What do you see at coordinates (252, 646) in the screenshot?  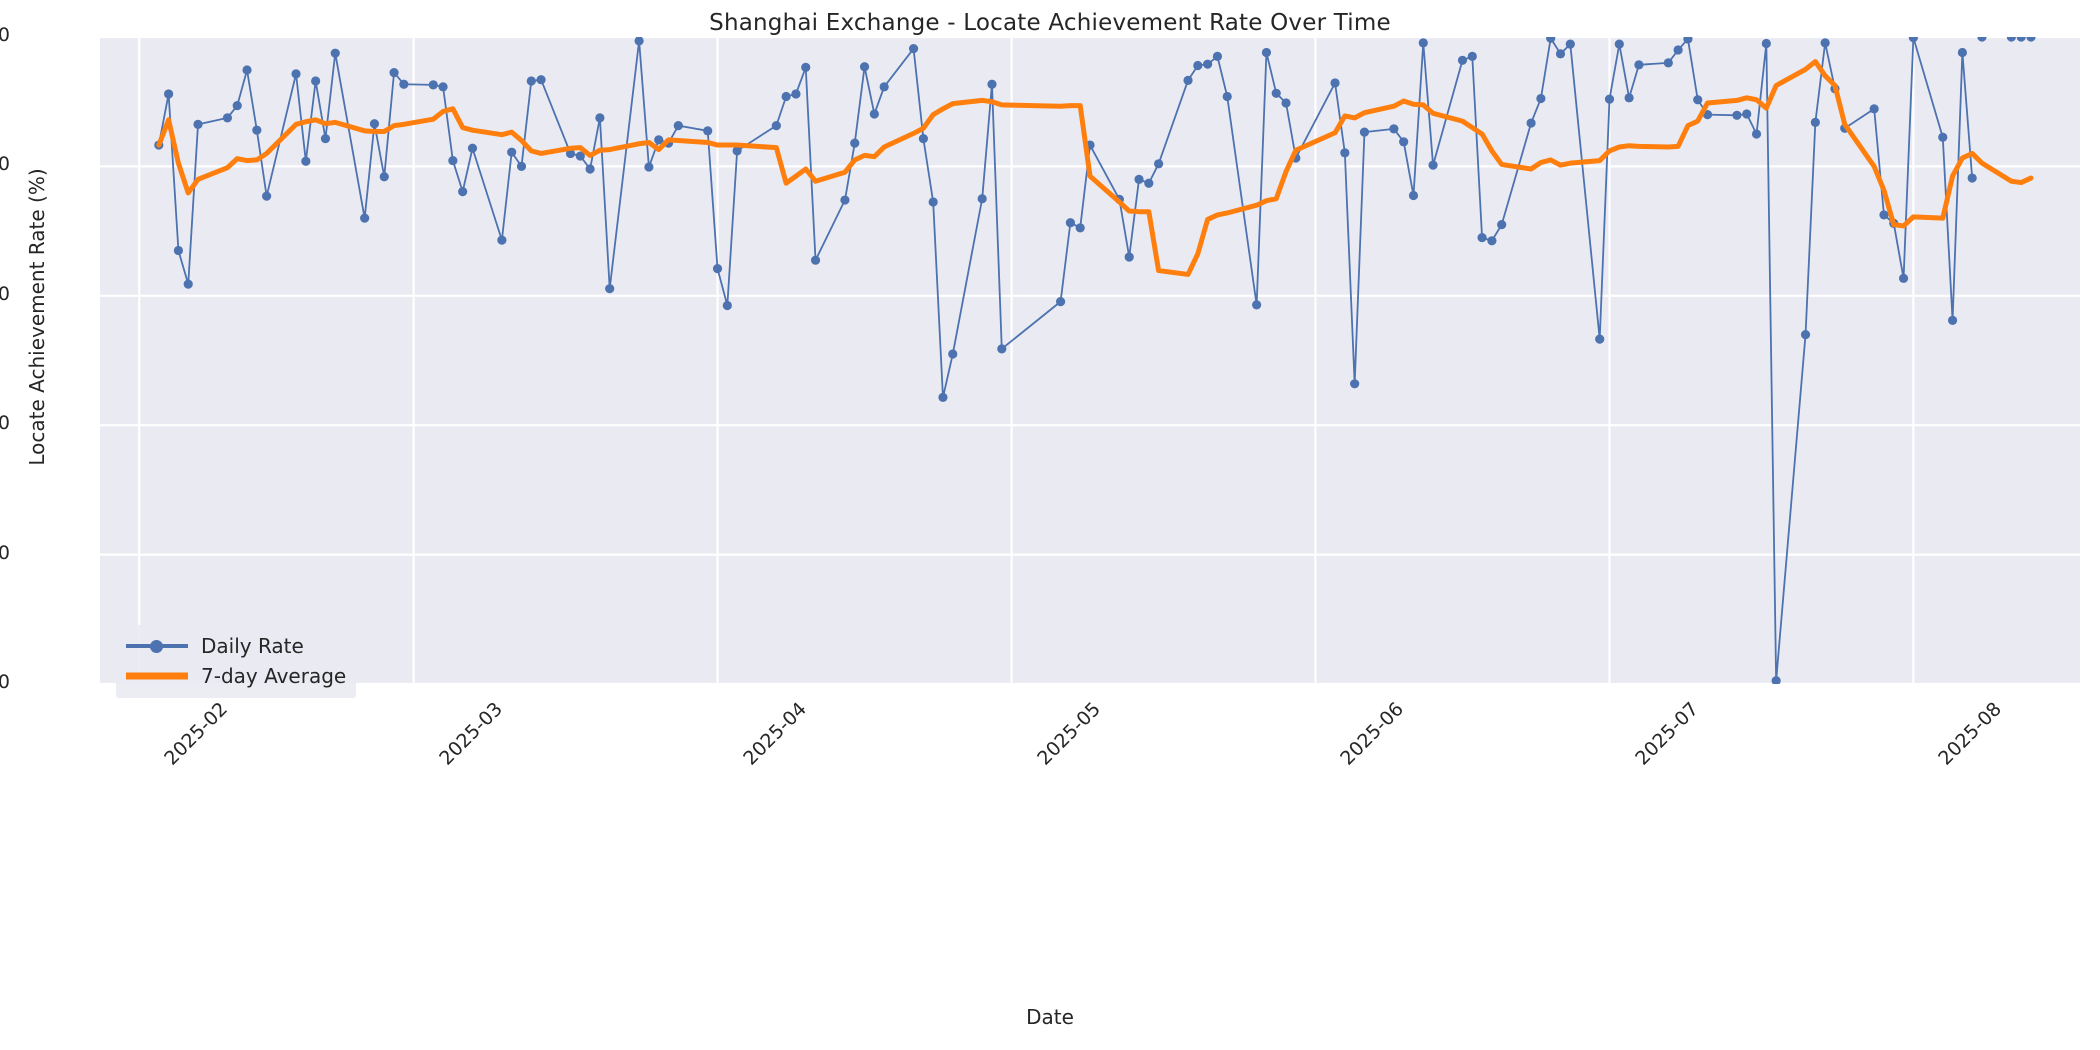 I see `legend-label-daily-rate: Daily Rate` at bounding box center [252, 646].